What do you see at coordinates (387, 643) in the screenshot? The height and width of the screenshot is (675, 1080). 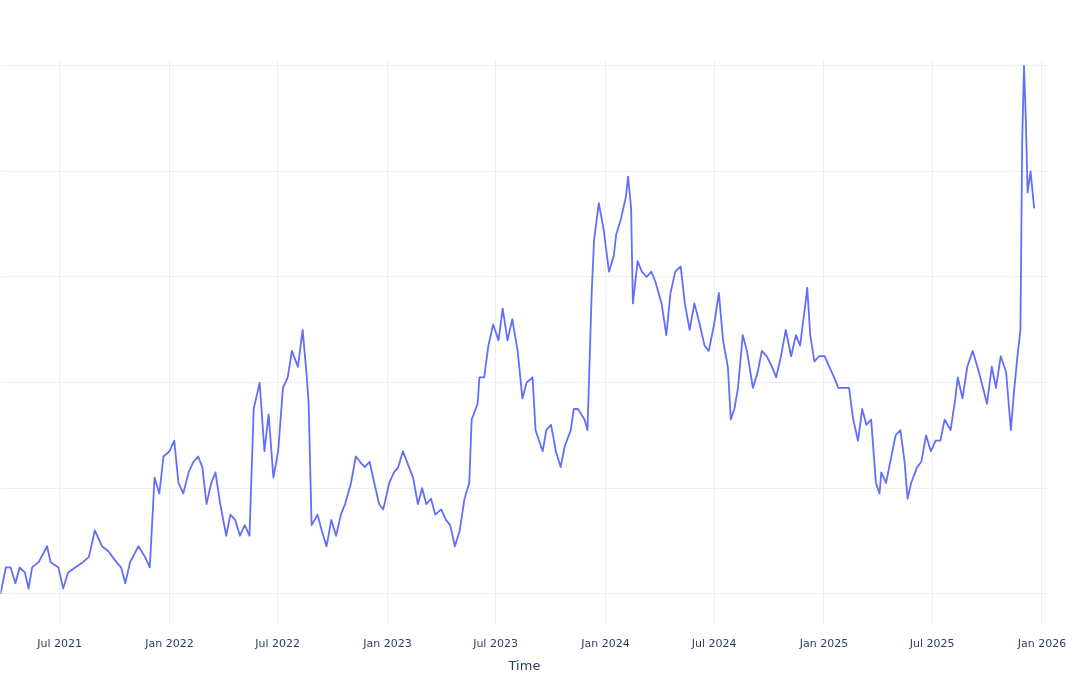 I see `x-tick-label: Jan 2023` at bounding box center [387, 643].